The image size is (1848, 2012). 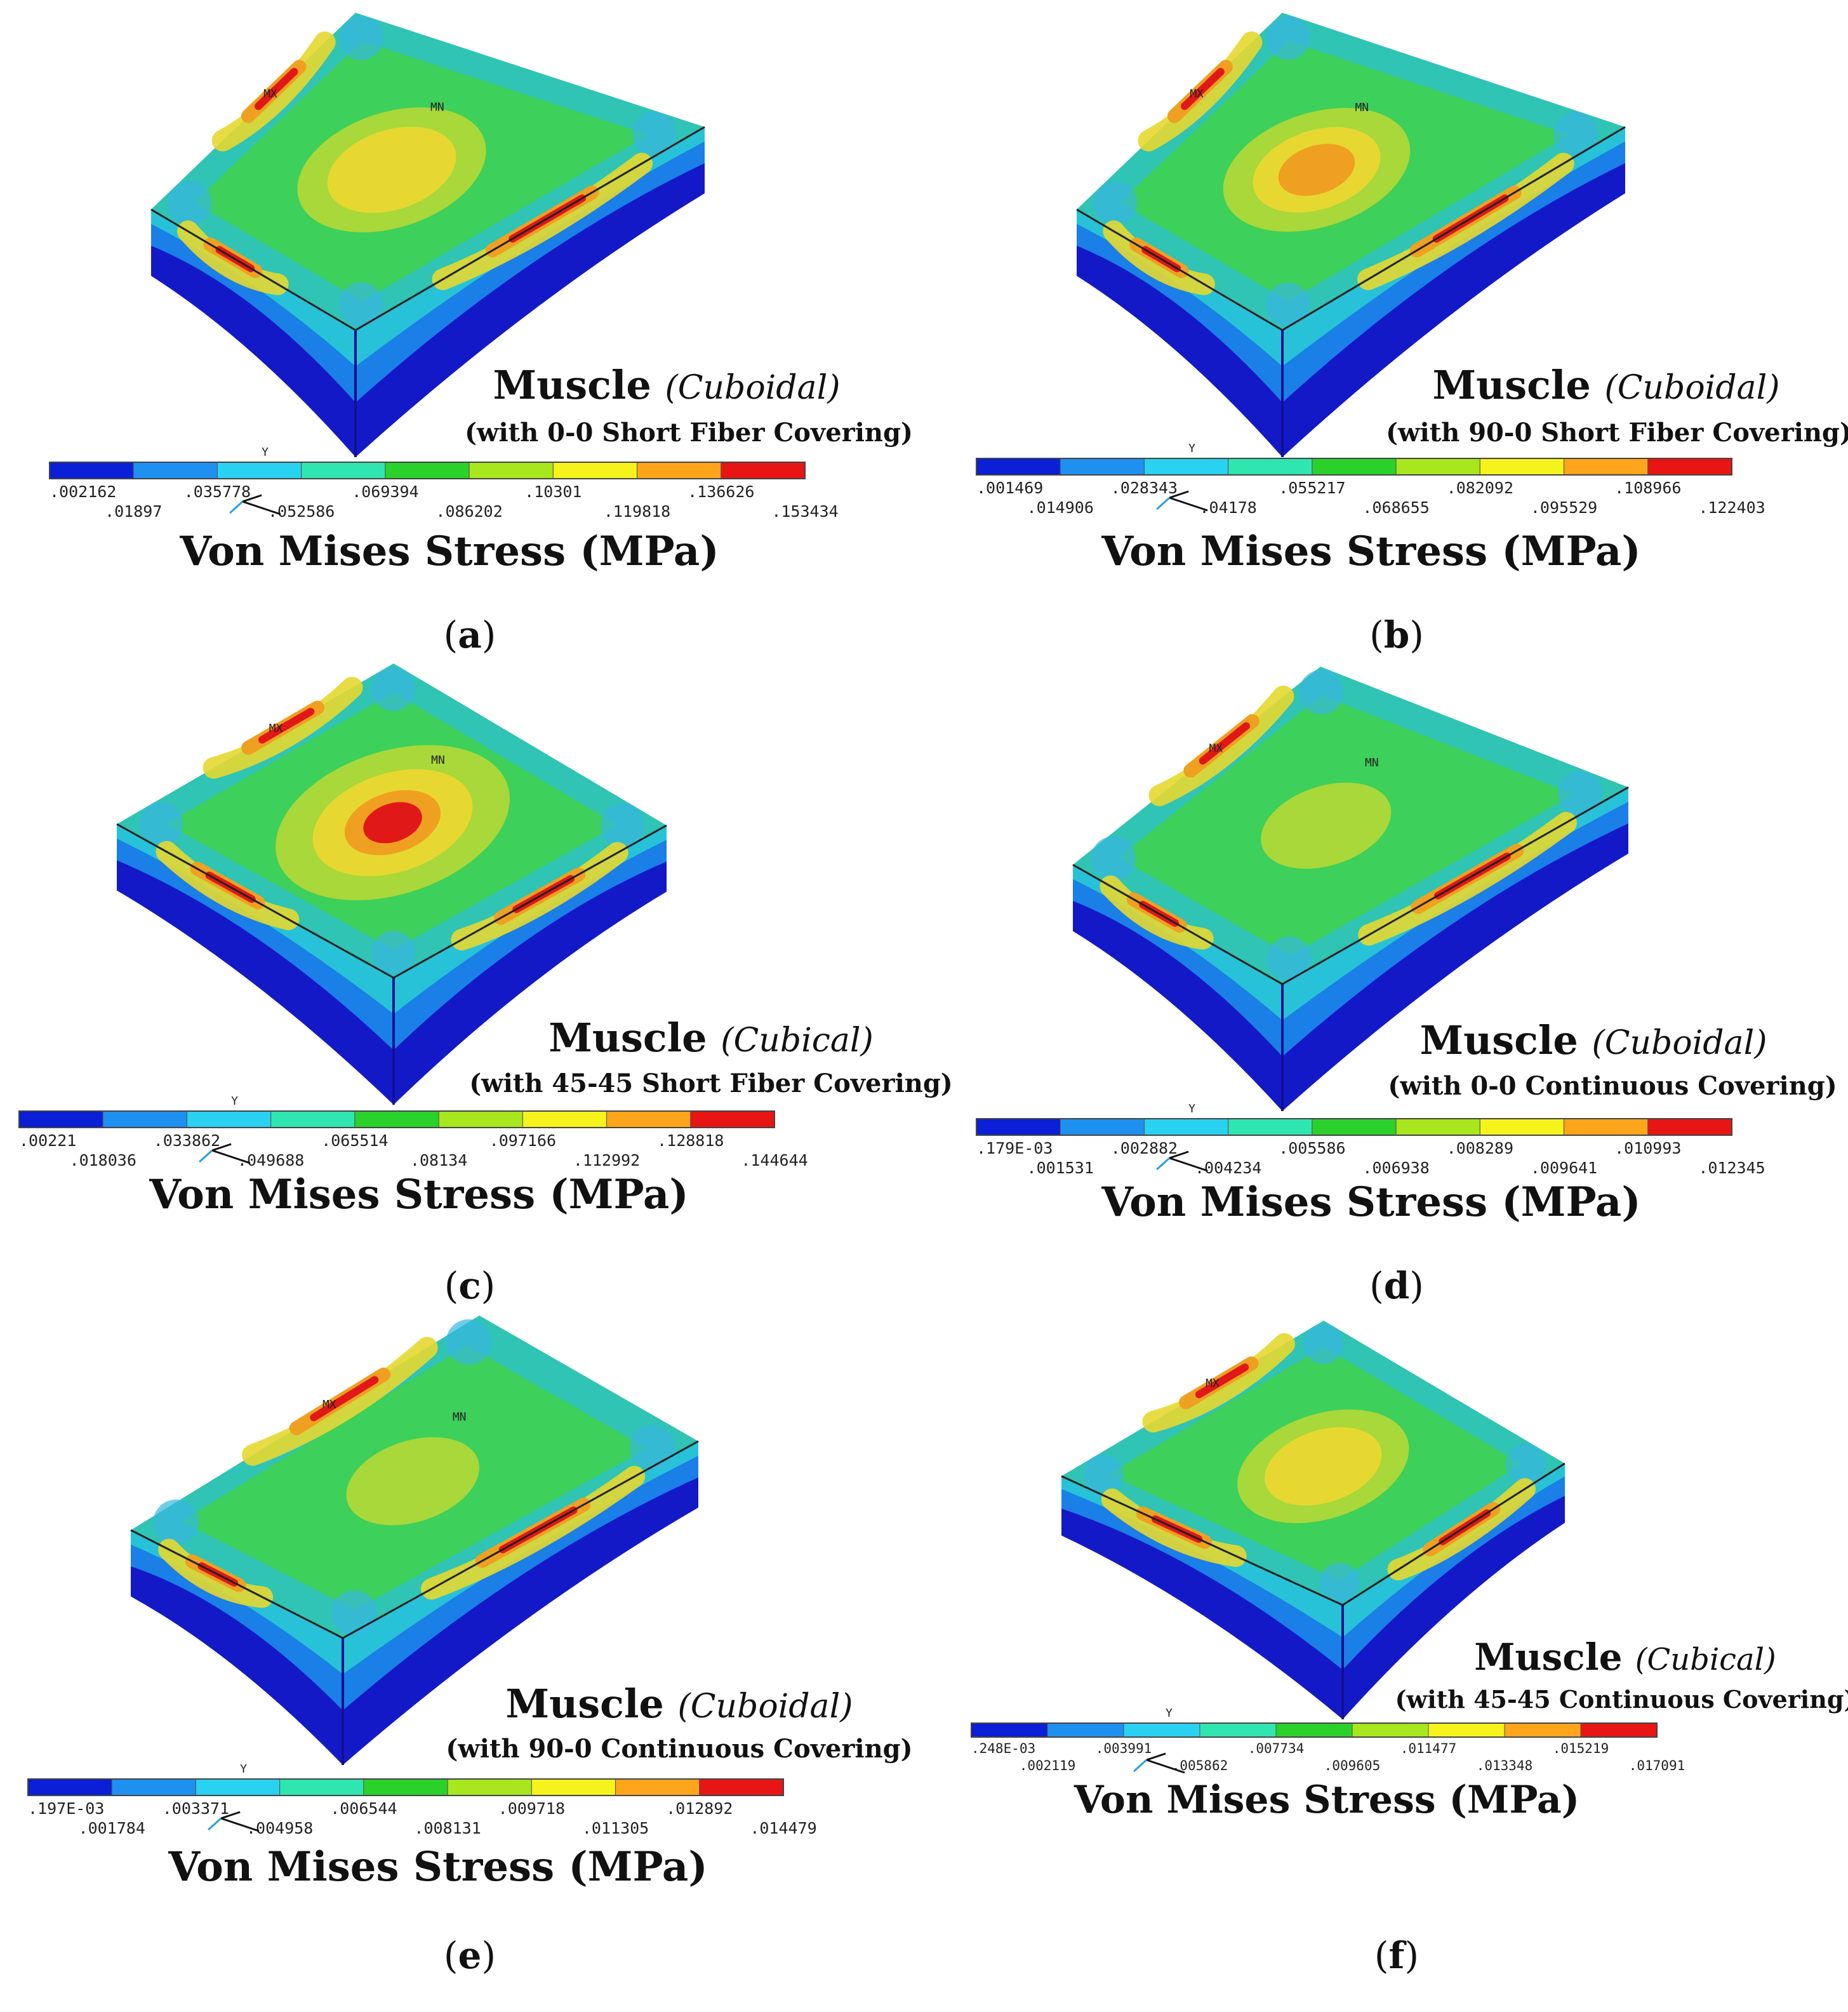 What do you see at coordinates (439, 1160) in the screenshot?
I see `legend-tick-label: .08134` at bounding box center [439, 1160].